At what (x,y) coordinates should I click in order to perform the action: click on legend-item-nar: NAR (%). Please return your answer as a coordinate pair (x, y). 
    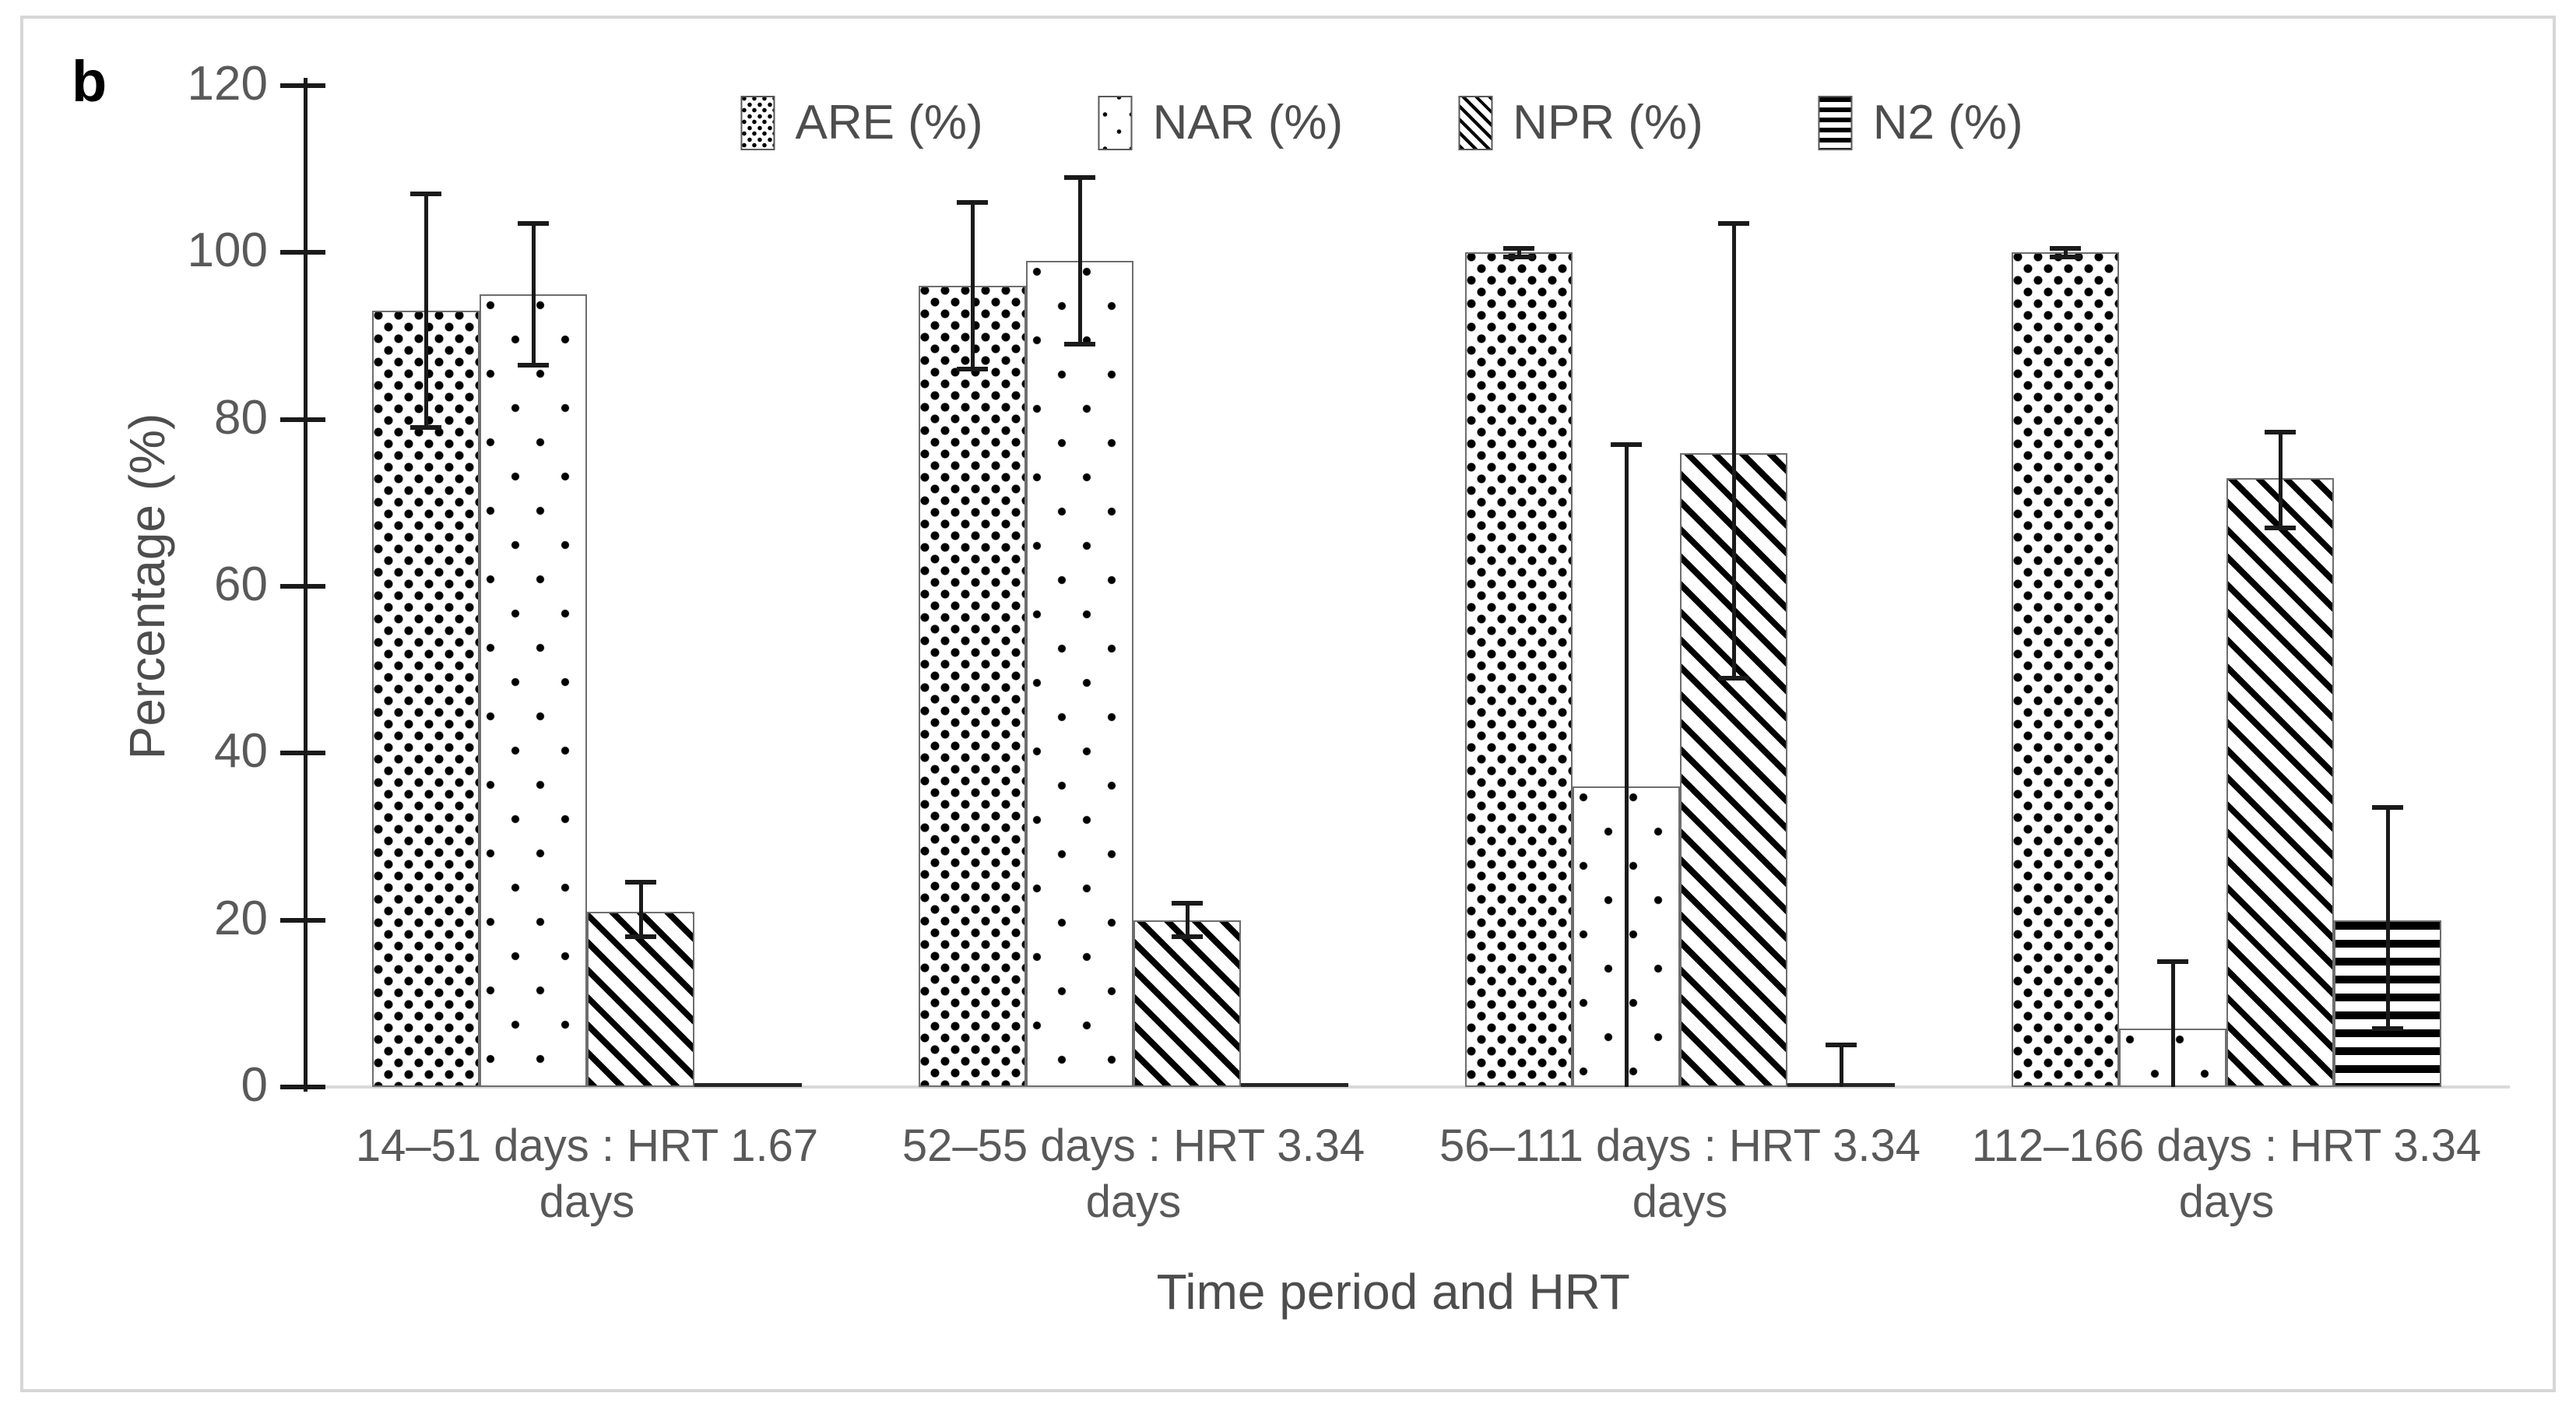
    Looking at the image, I should click on (1221, 122).